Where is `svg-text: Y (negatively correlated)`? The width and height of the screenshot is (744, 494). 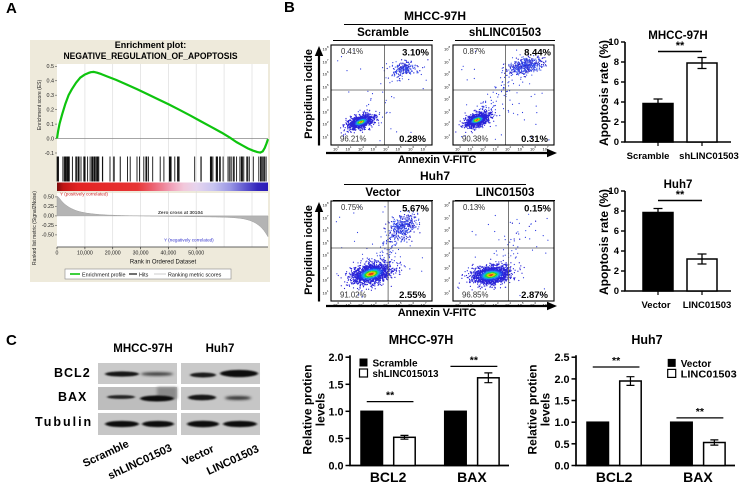 svg-text: Y (negatively correlated) is located at coordinates (189, 240).